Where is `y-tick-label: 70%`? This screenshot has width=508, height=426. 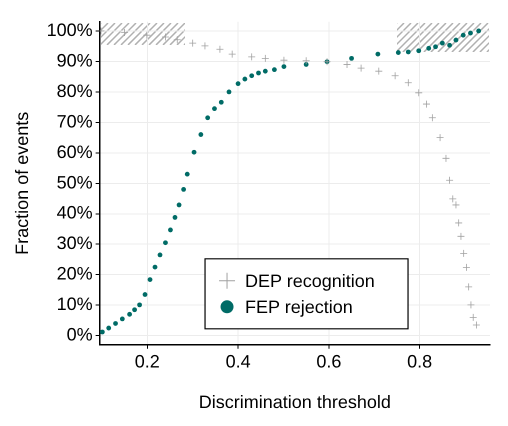
y-tick-label: 70% is located at coordinates (74, 121).